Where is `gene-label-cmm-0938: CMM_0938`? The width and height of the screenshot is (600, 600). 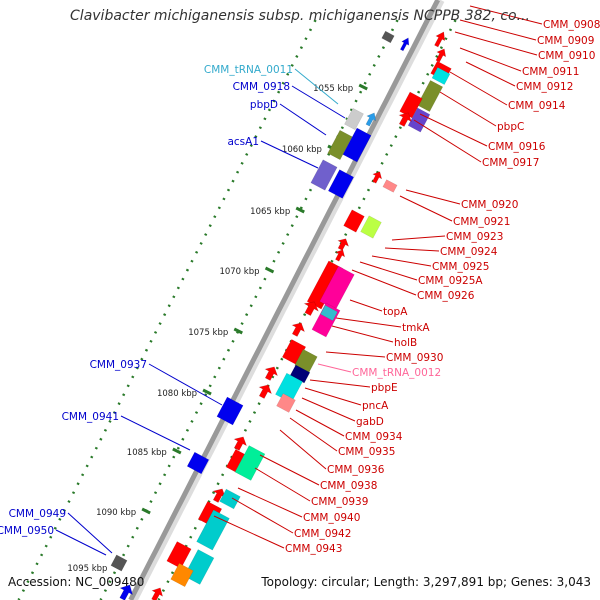 gene-label-cmm-0938: CMM_0938 is located at coordinates (348, 486).